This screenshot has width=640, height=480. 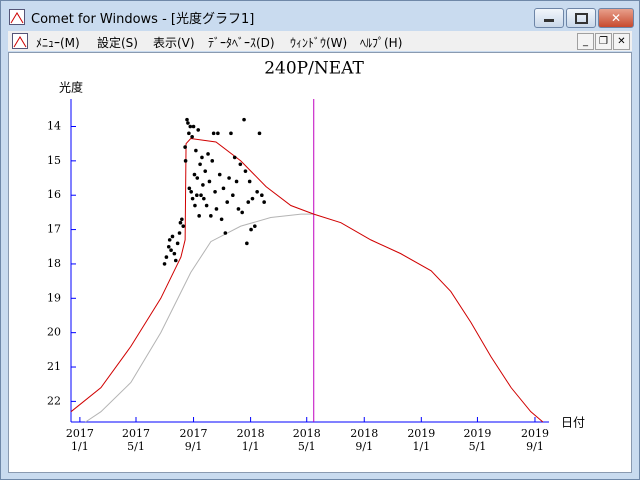 I want to click on y-tick-label: 18, so click(x=54, y=263).